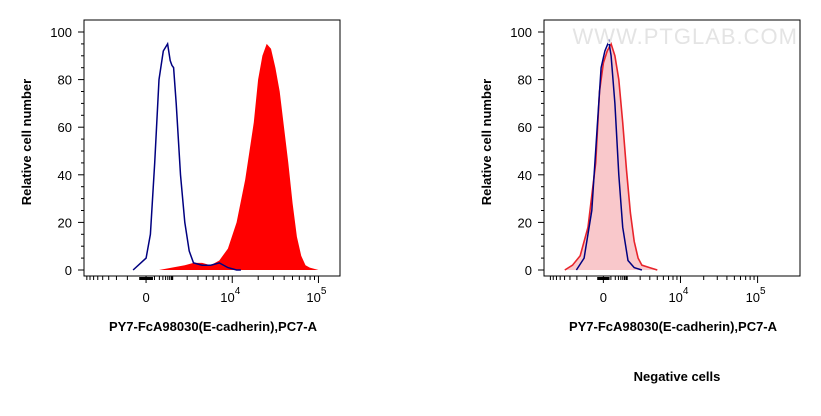 The image size is (821, 416). I want to click on left-y-axis-label: Relative cell number, so click(26, 142).